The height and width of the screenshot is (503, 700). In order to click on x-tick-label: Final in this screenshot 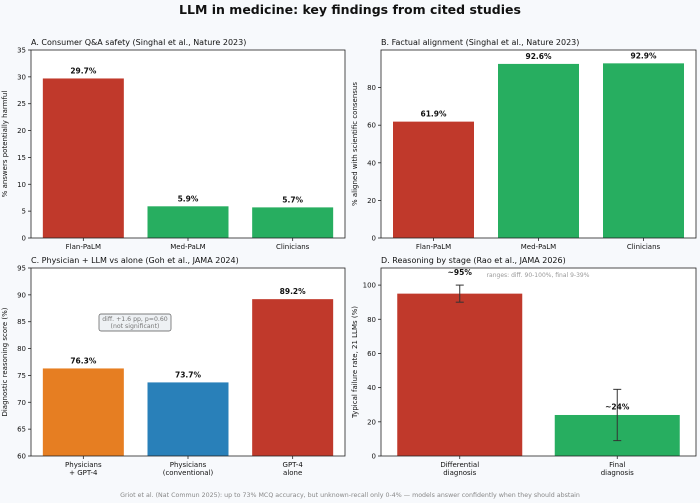, I will do `click(617, 465)`.